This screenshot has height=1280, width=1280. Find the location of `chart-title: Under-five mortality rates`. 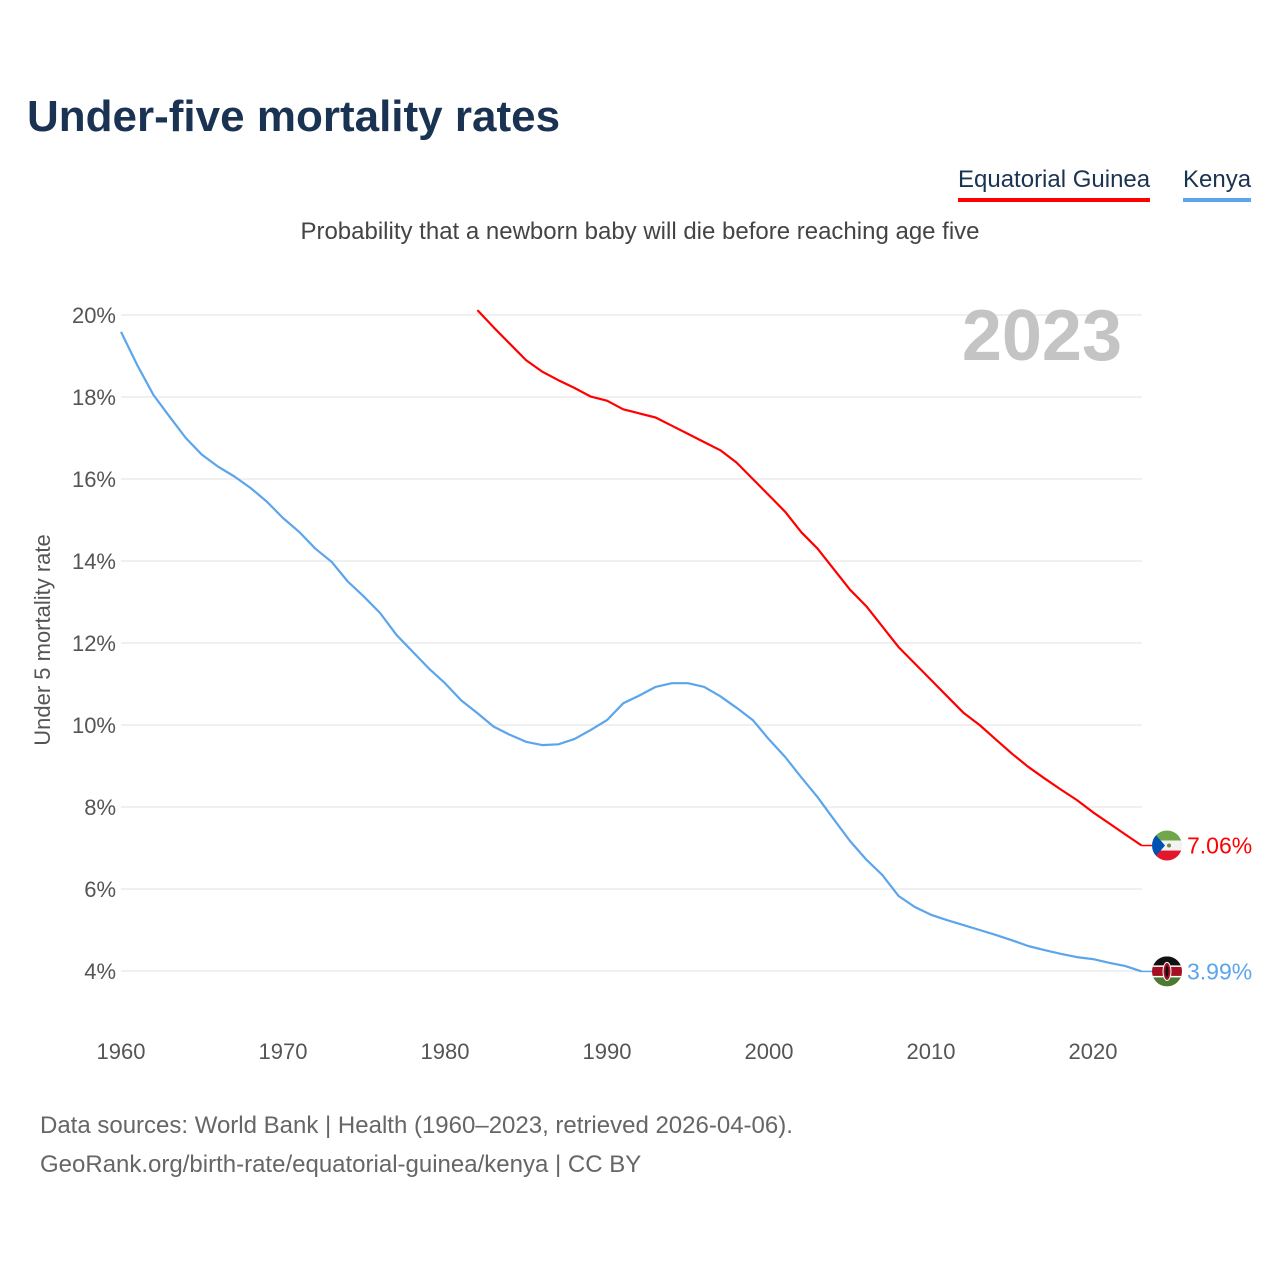

chart-title: Under-five mortality rates is located at coordinates (294, 116).